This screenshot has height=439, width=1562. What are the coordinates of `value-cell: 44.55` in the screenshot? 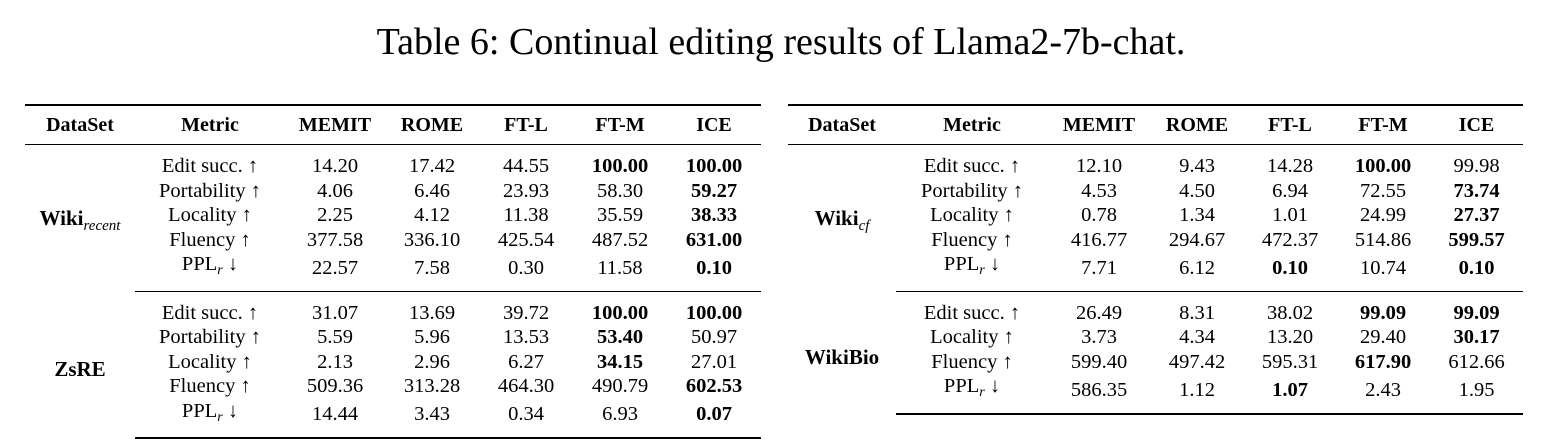 It's located at (526, 166).